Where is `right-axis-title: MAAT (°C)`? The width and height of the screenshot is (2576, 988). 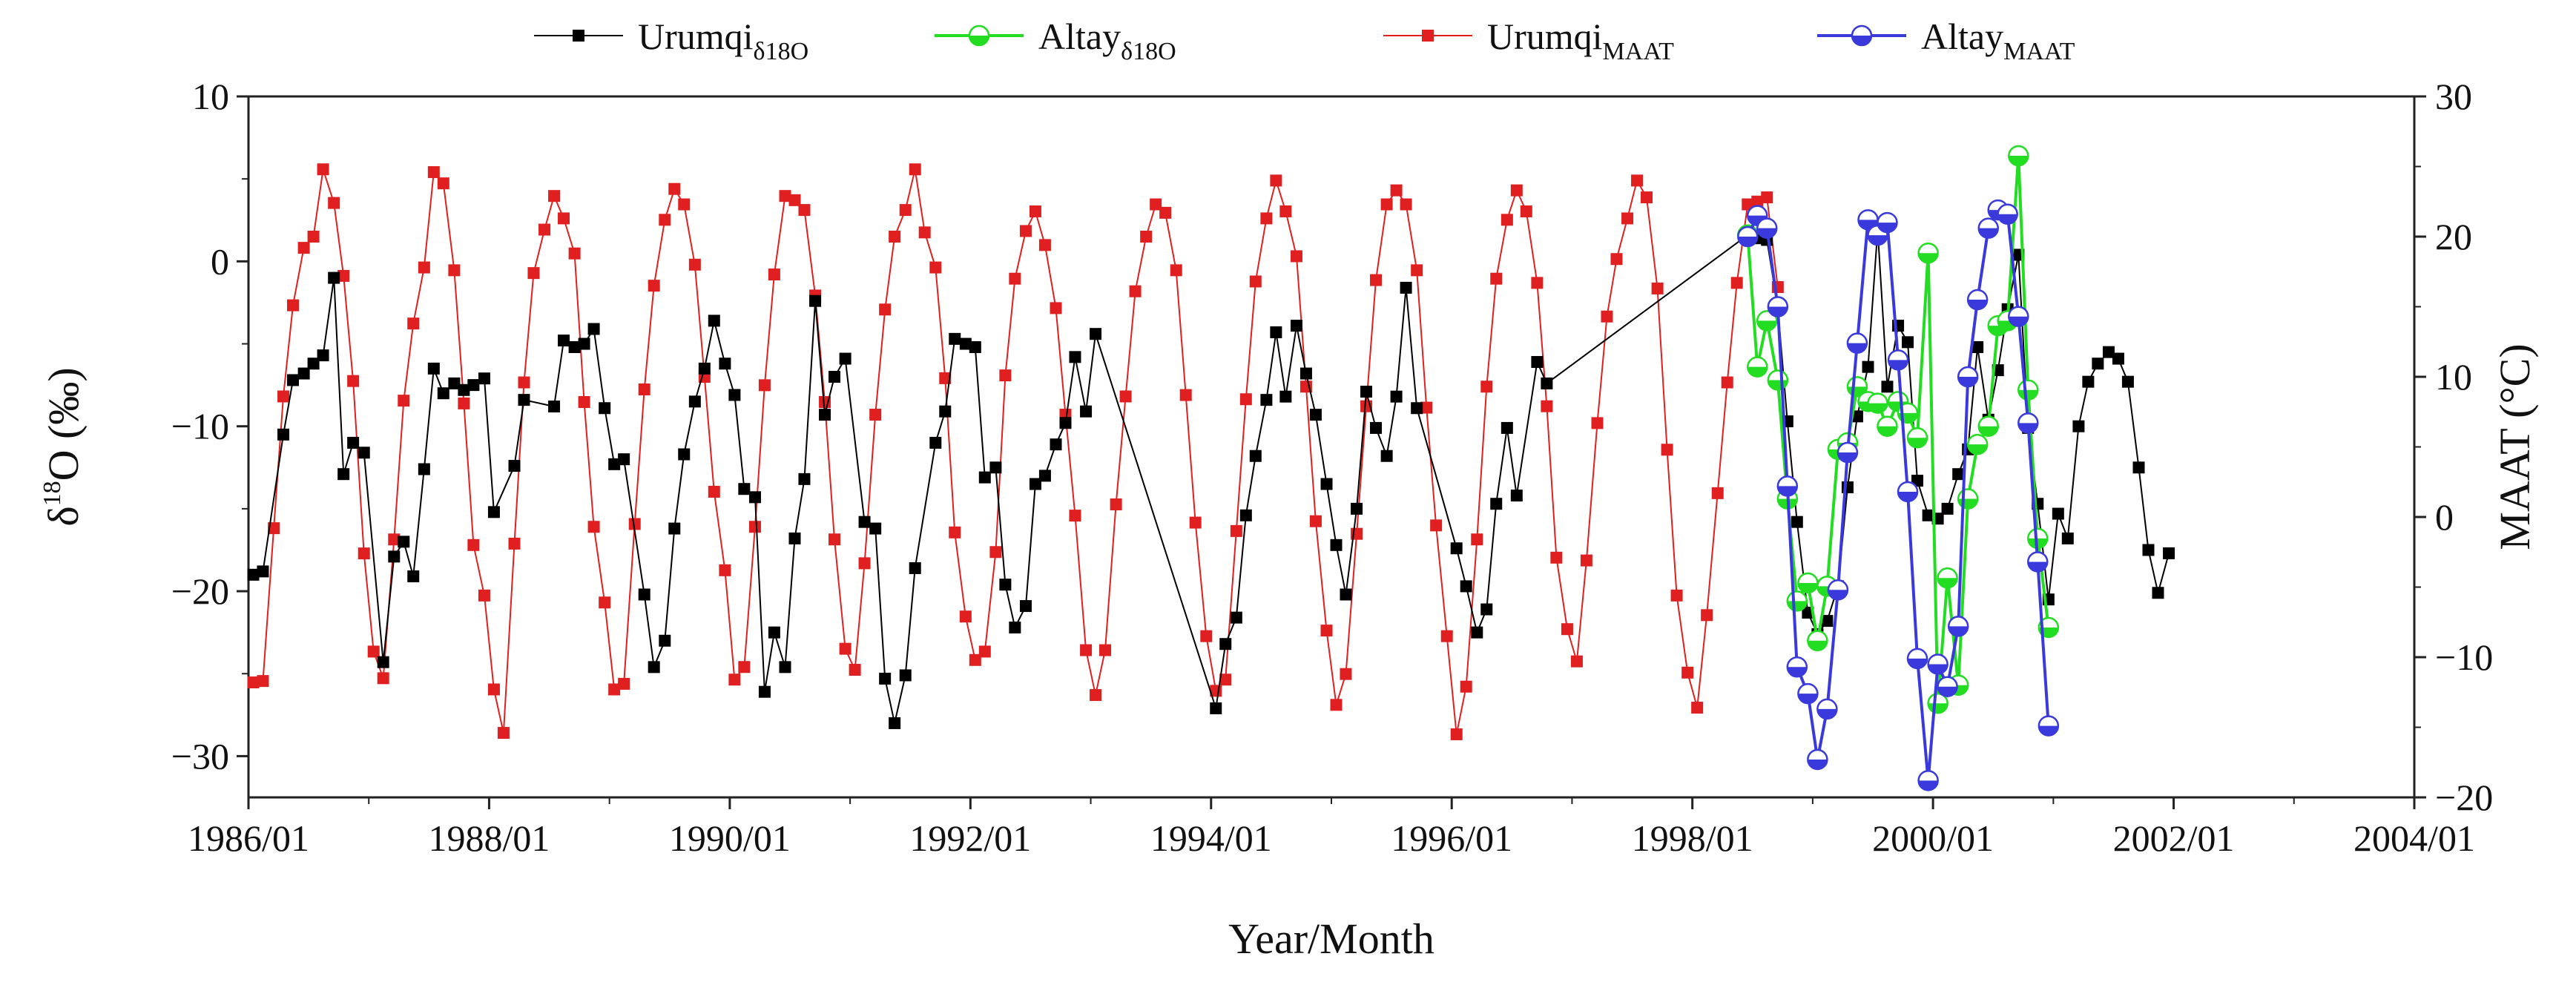 right-axis-title: MAAT (°C) is located at coordinates (2515, 446).